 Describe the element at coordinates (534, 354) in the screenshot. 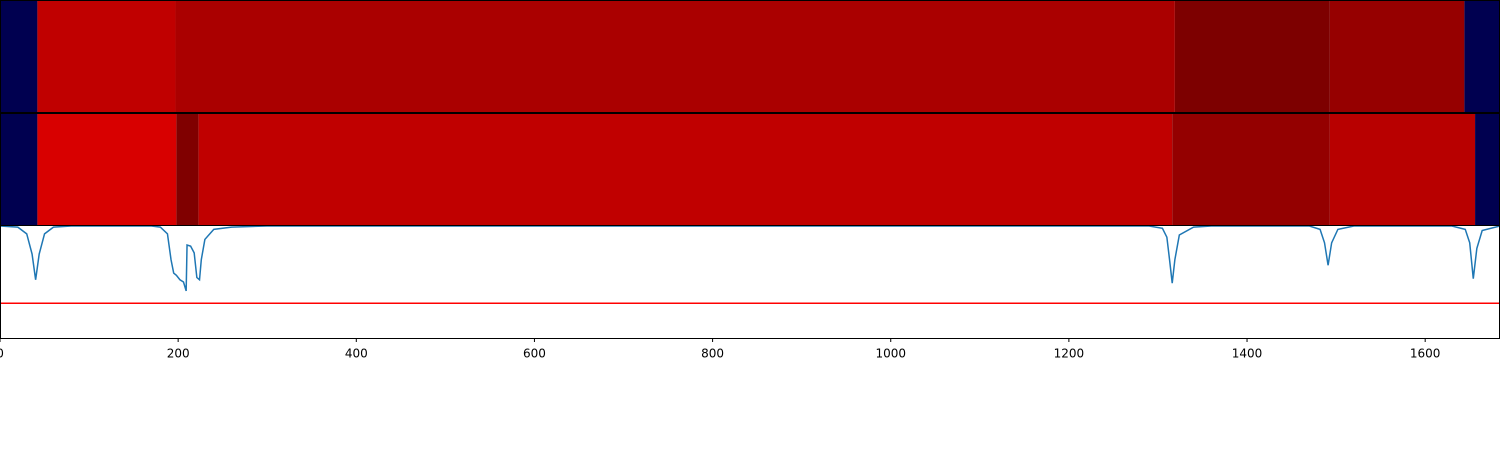

I see `x-tick-label: 600` at that location.